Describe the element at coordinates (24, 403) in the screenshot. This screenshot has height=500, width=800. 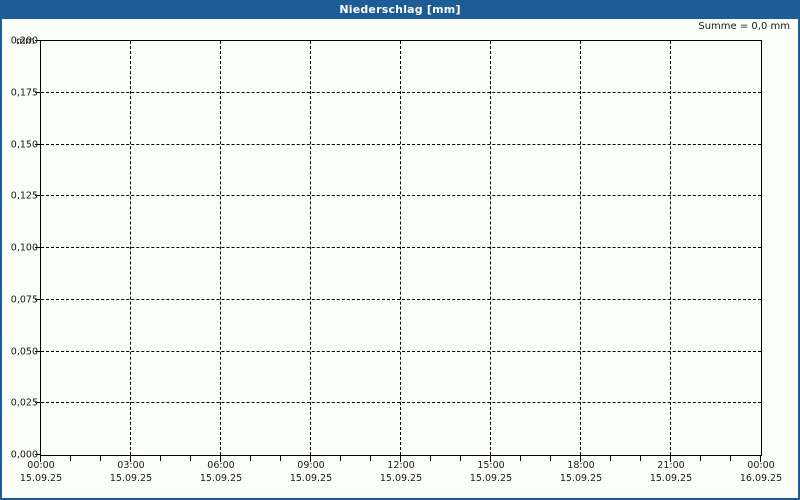
I see `y-axis-tick-label: 0,025` at that location.